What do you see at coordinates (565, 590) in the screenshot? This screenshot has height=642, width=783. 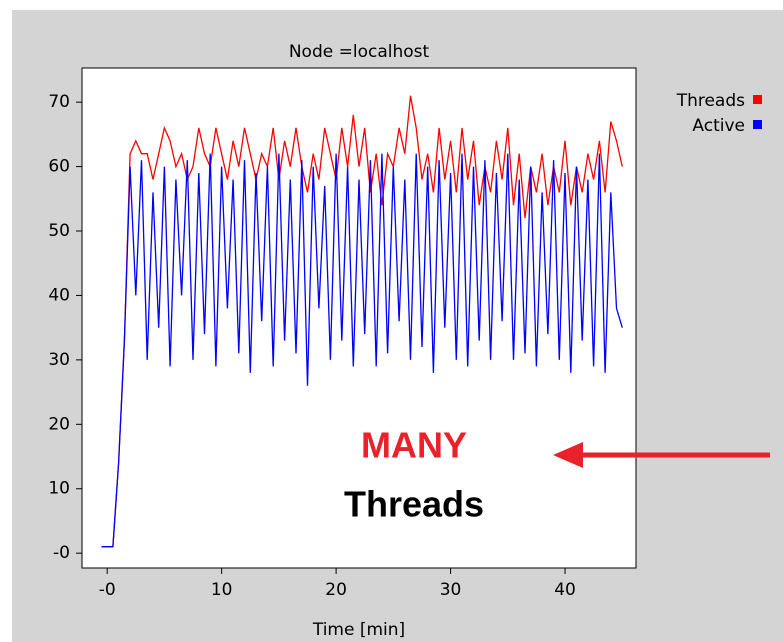 I see `x-tick-label: 40` at bounding box center [565, 590].